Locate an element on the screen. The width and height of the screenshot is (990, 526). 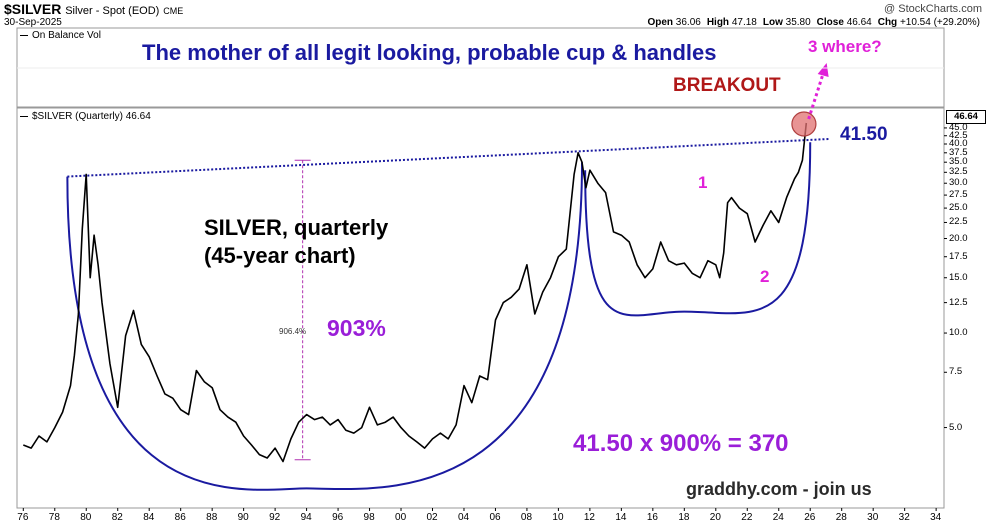
x-tick-label: 26 is located at coordinates (810, 517).